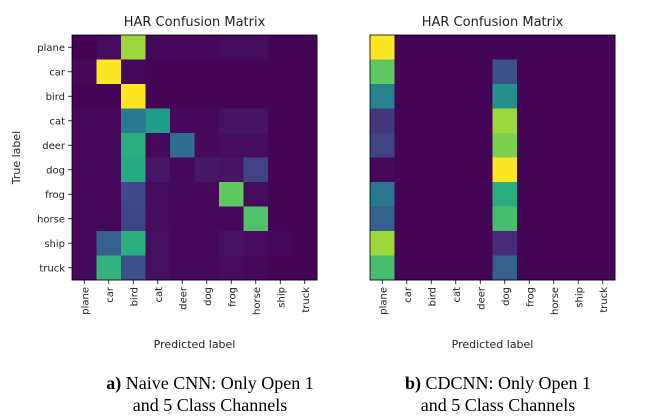 This screenshot has width=659, height=417. Describe the element at coordinates (481, 298) in the screenshot. I see `x-tick-label: deer` at that location.